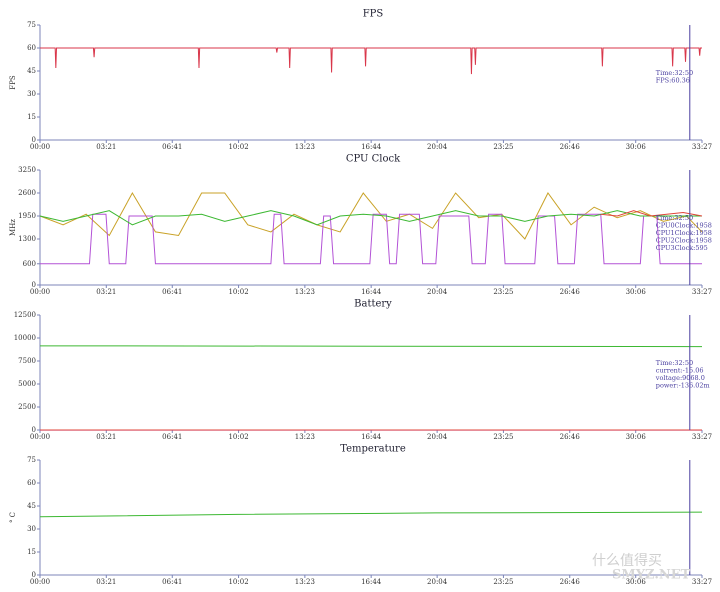 The width and height of the screenshot is (720, 592). I want to click on y-tick-label: 600, so click(29, 264).